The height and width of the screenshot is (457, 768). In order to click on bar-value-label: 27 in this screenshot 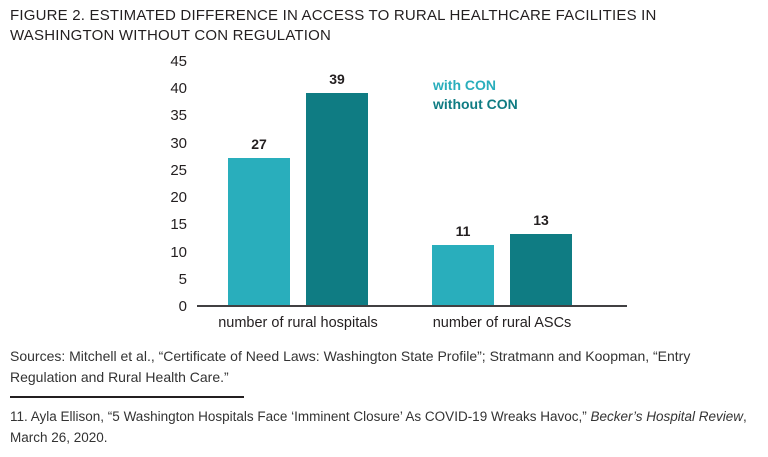, I will do `click(259, 144)`.